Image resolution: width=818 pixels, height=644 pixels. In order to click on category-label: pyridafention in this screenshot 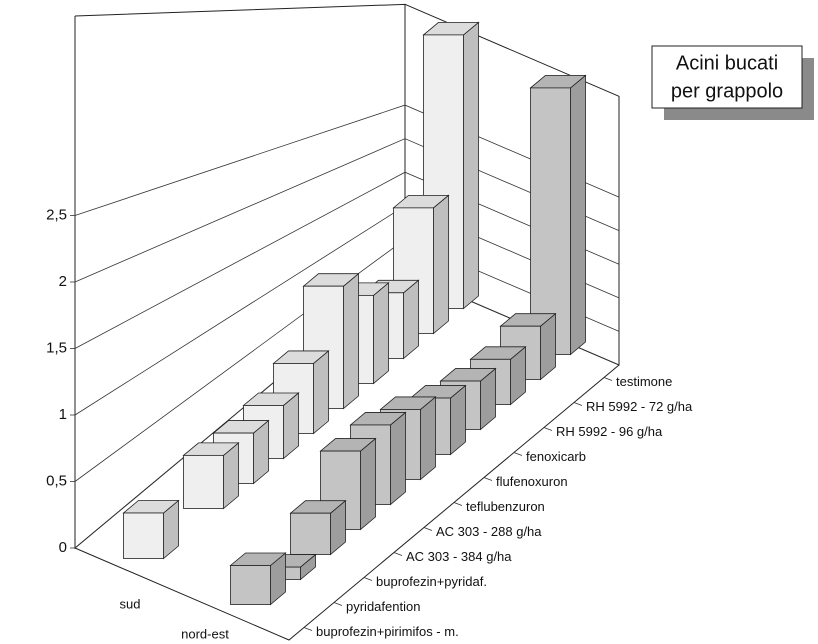, I will do `click(383, 606)`.